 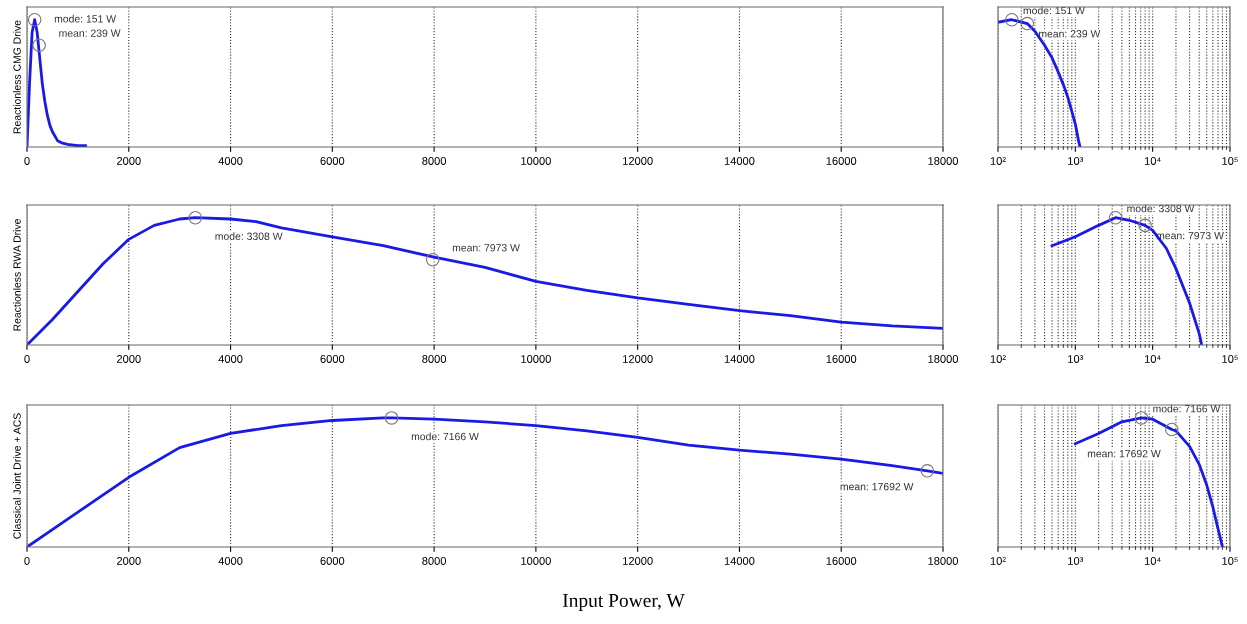 I want to click on x-axis-title: Input Power, W, so click(x=623, y=602).